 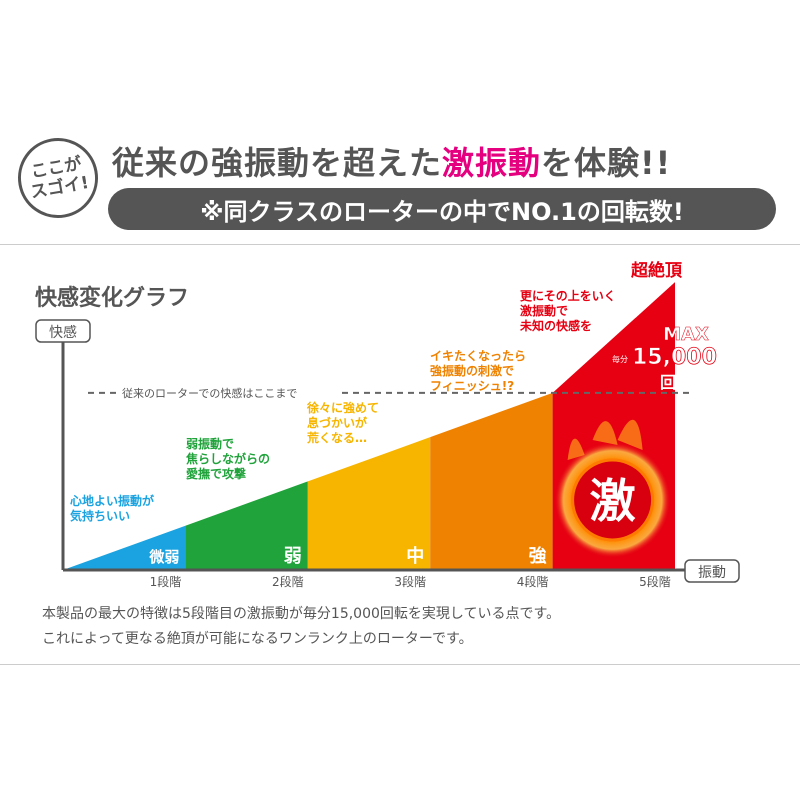 What do you see at coordinates (216, 473) in the screenshot?
I see `annotation-text: 愛撫で攻撃` at bounding box center [216, 473].